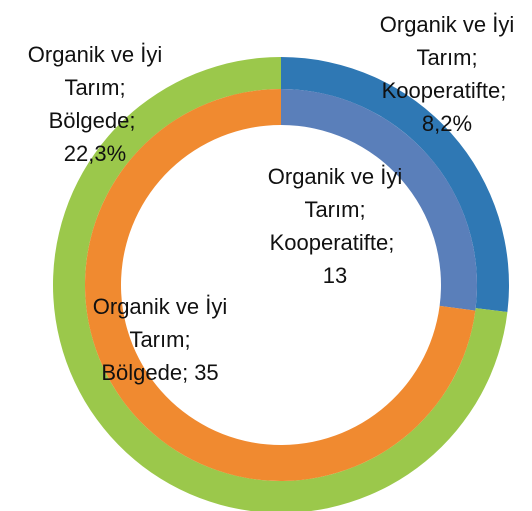 This screenshot has width=532, height=511. What do you see at coordinates (447, 123) in the screenshot?
I see `value-label: 8,2%` at bounding box center [447, 123].